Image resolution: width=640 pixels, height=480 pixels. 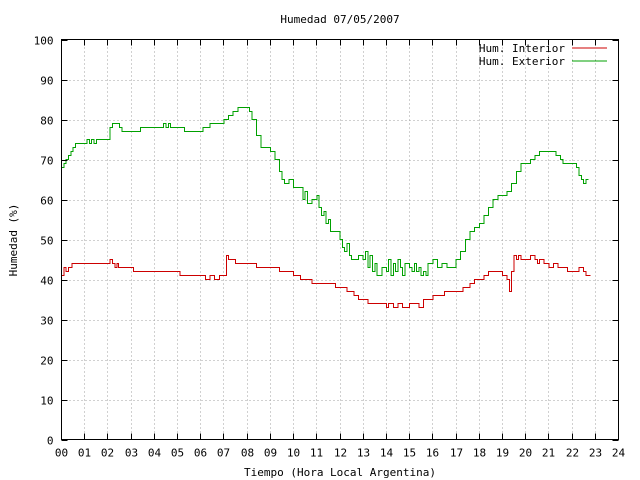 I want to click on y-tick-label: 90, so click(x=46, y=81).